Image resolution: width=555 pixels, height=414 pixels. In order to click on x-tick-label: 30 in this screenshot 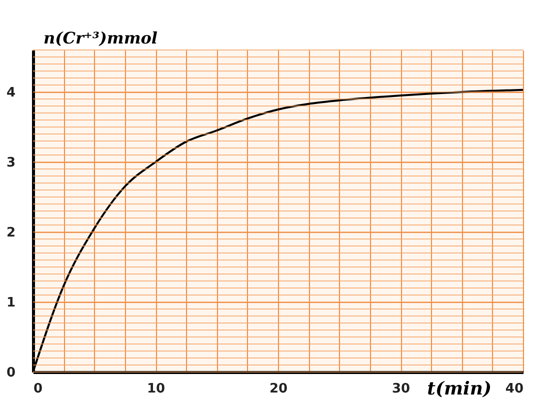, I will do `click(401, 389)`.